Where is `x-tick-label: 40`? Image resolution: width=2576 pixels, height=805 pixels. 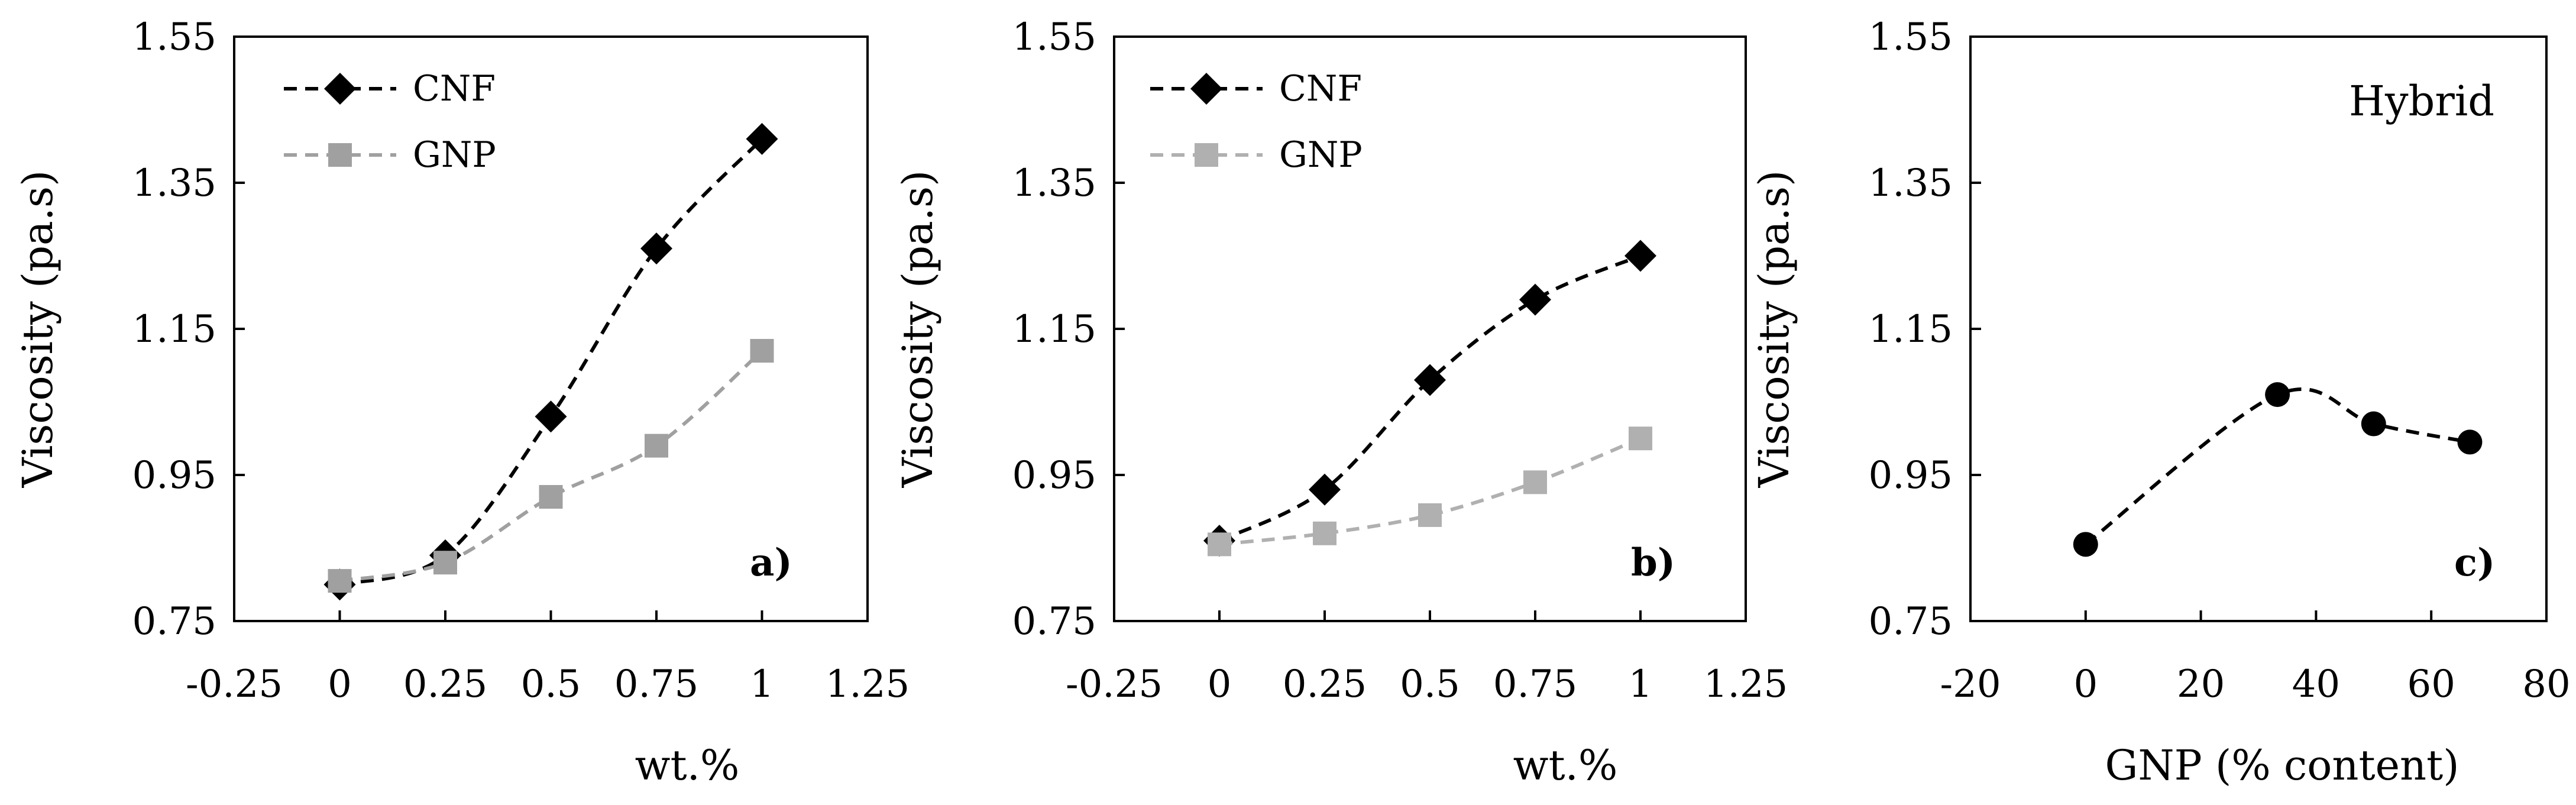 x-tick-label: 40 is located at coordinates (2316, 684).